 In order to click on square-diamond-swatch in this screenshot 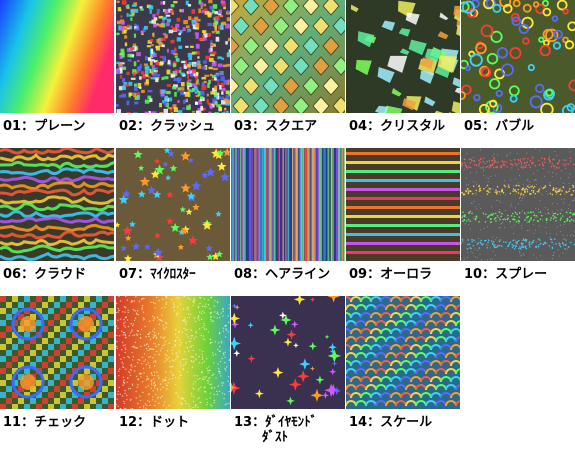, I will do `click(288, 56)`.